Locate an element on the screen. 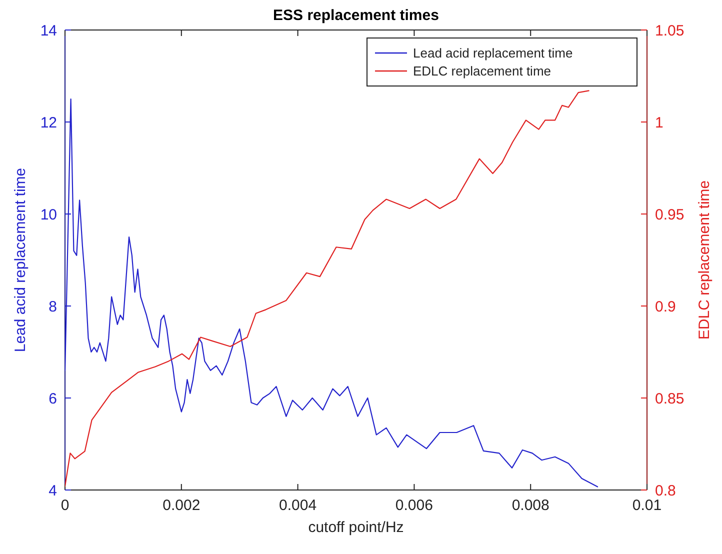 The height and width of the screenshot is (554, 722). legend-label: EDLC replacement time is located at coordinates (482, 71).